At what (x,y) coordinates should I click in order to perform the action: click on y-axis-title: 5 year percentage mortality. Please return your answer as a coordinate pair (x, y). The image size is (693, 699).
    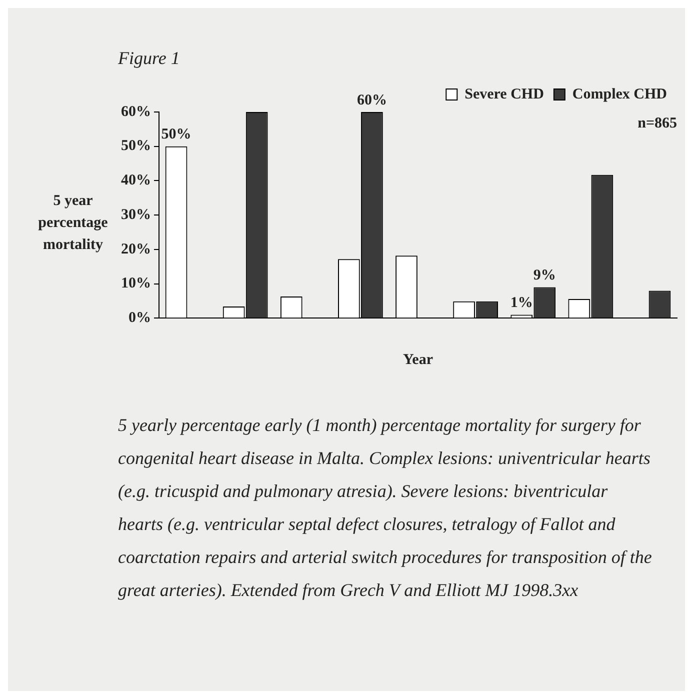
    Looking at the image, I should click on (73, 223).